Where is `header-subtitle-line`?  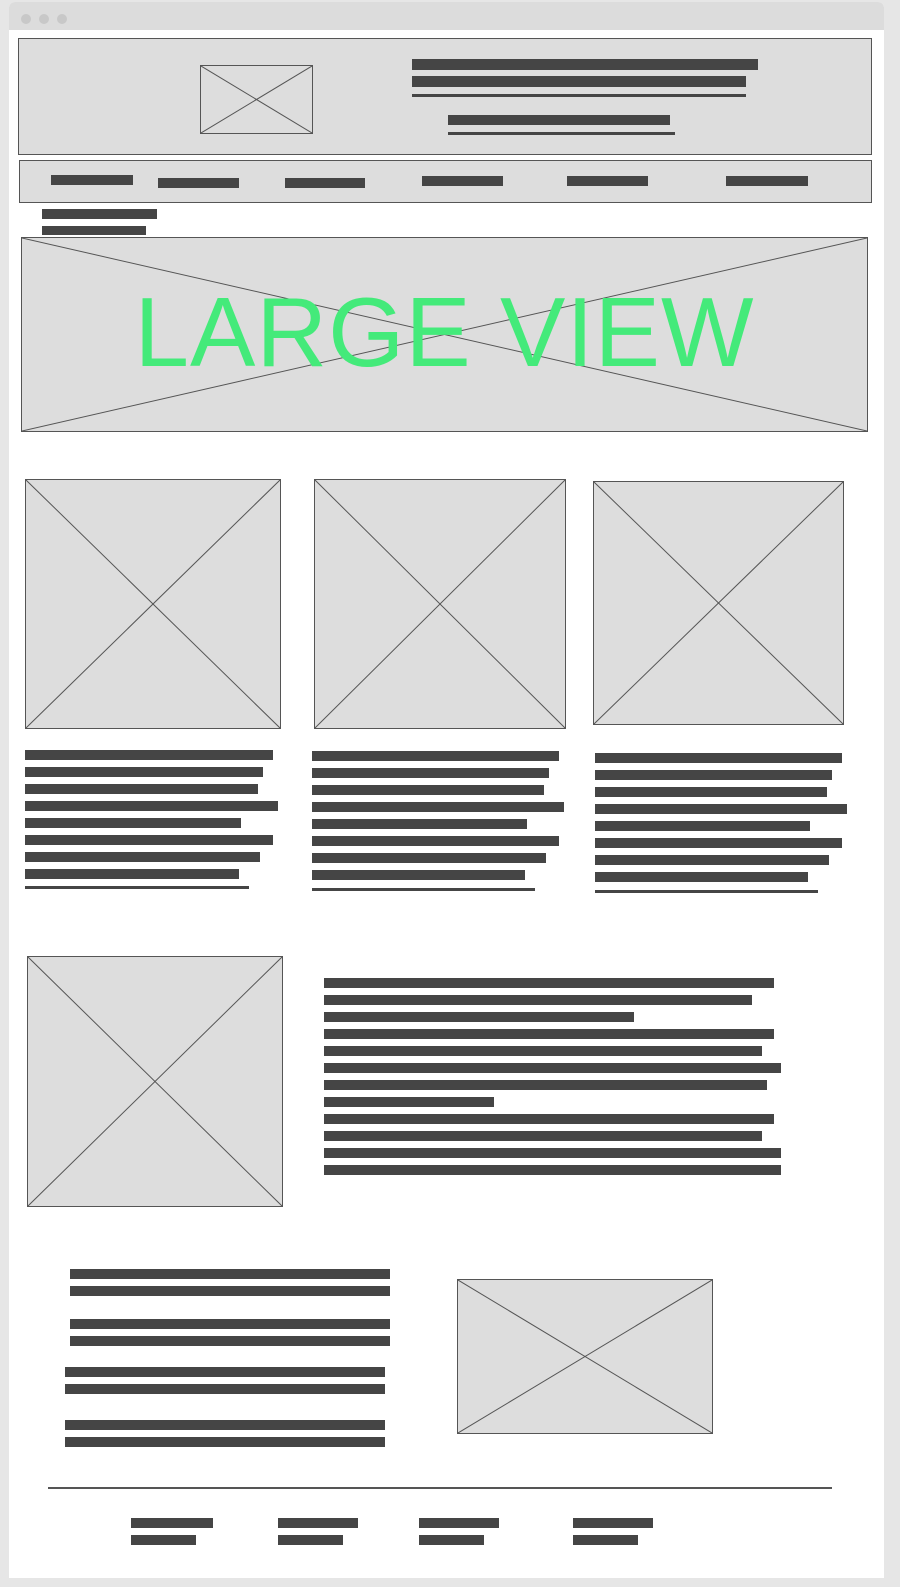
header-subtitle-line is located at coordinates (559, 120).